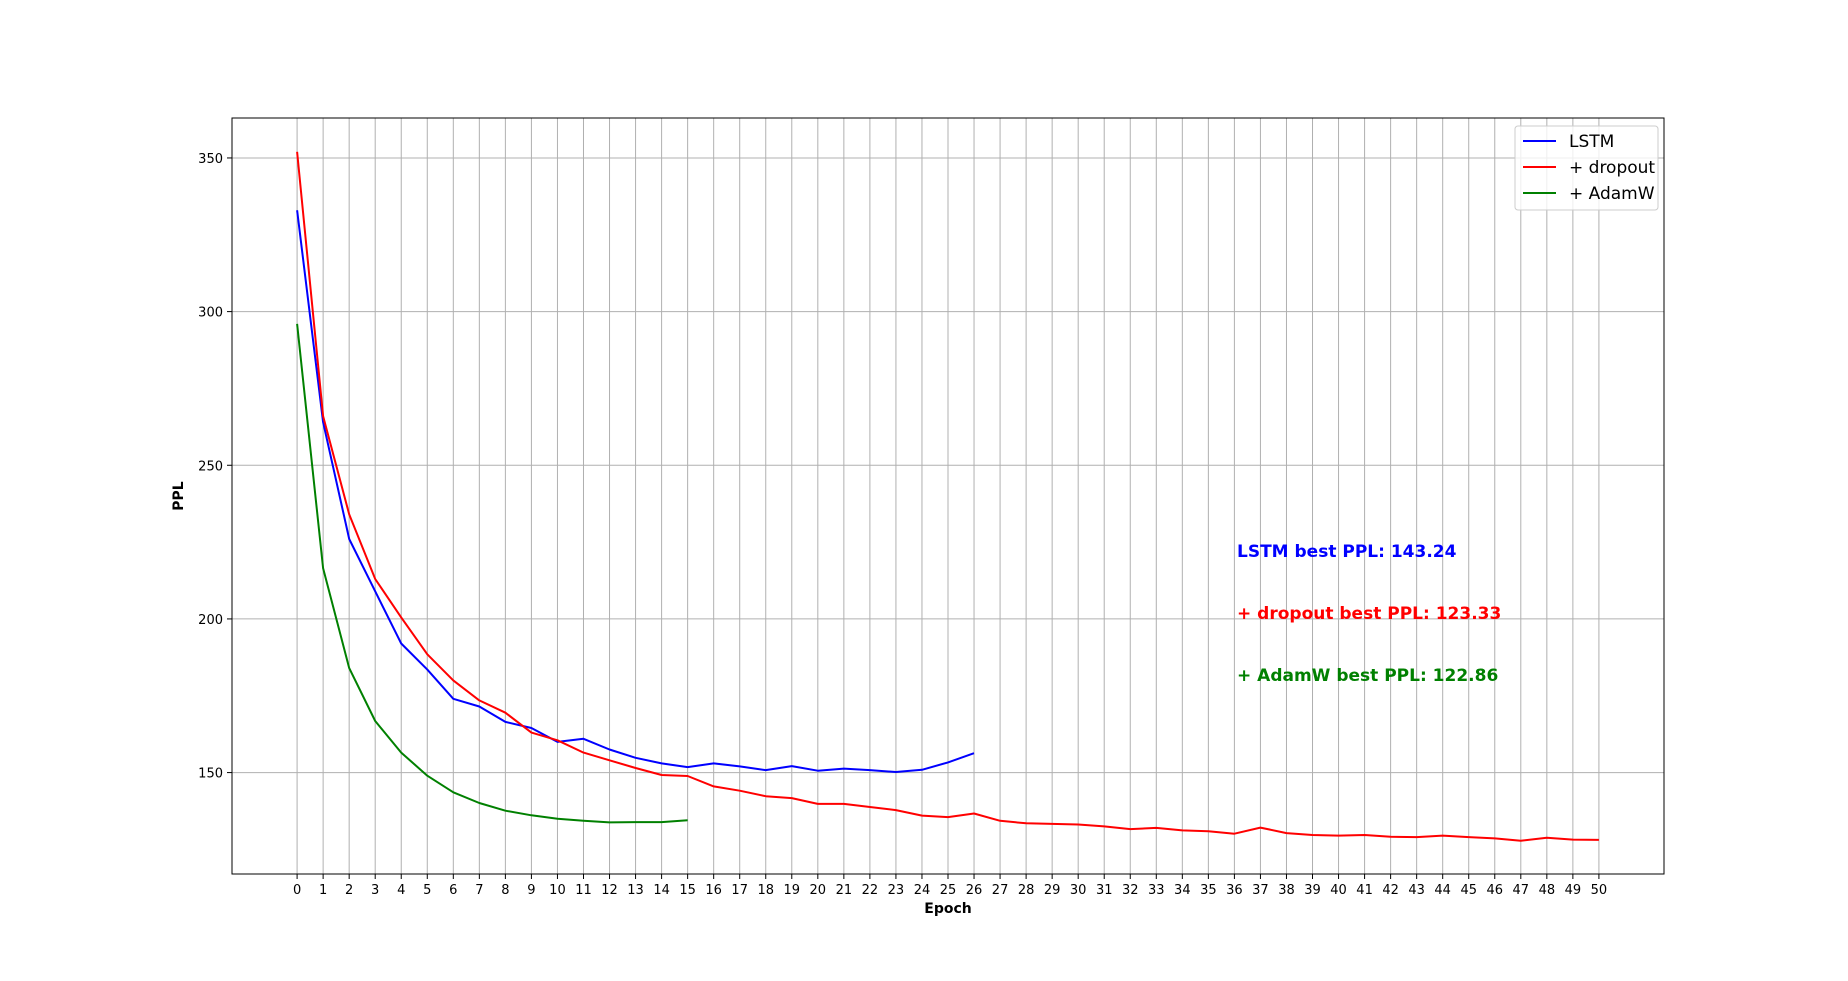 The image size is (1848, 981). Describe the element at coordinates (818, 890) in the screenshot. I see `x-tick-label: 20` at that location.